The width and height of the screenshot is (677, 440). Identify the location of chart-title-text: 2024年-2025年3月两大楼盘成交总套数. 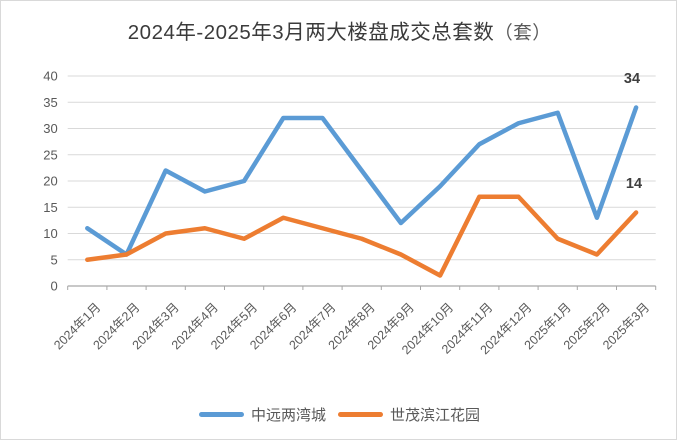
(311, 32).